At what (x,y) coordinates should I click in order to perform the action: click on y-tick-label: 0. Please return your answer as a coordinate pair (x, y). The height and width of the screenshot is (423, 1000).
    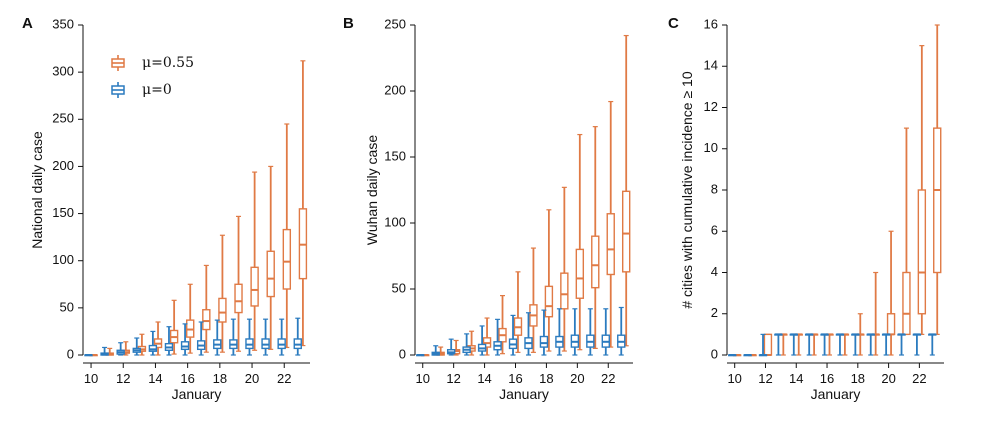
    Looking at the image, I should click on (402, 353).